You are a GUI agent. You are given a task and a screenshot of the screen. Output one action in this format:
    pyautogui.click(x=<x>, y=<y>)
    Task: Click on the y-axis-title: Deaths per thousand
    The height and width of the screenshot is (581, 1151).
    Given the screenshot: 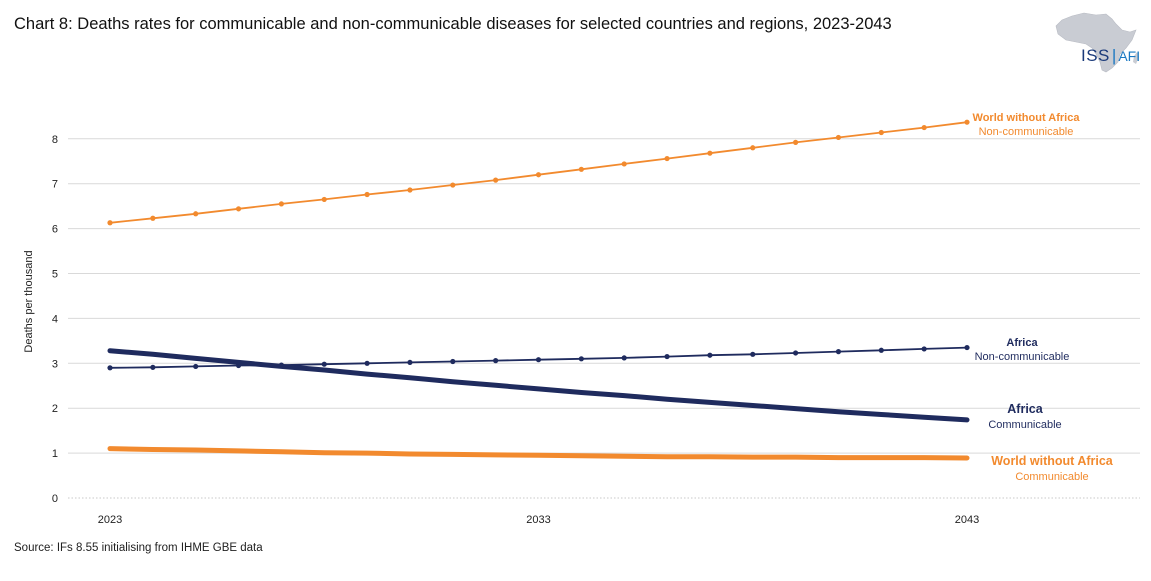 What is the action you would take?
    pyautogui.click(x=29, y=301)
    